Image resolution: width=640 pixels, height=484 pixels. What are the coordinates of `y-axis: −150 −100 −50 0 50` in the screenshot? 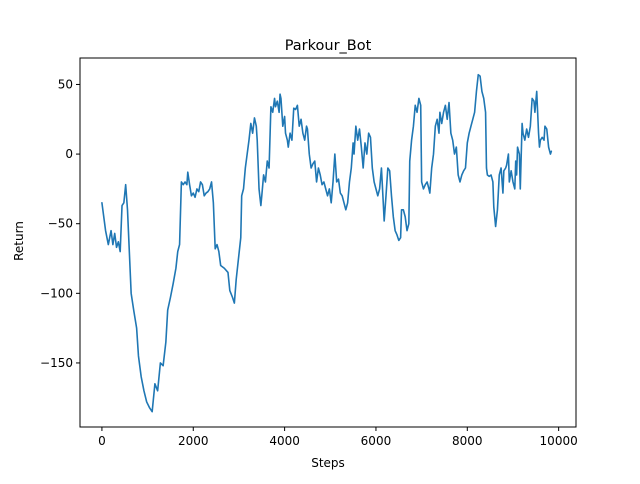 It's located at (60, 223).